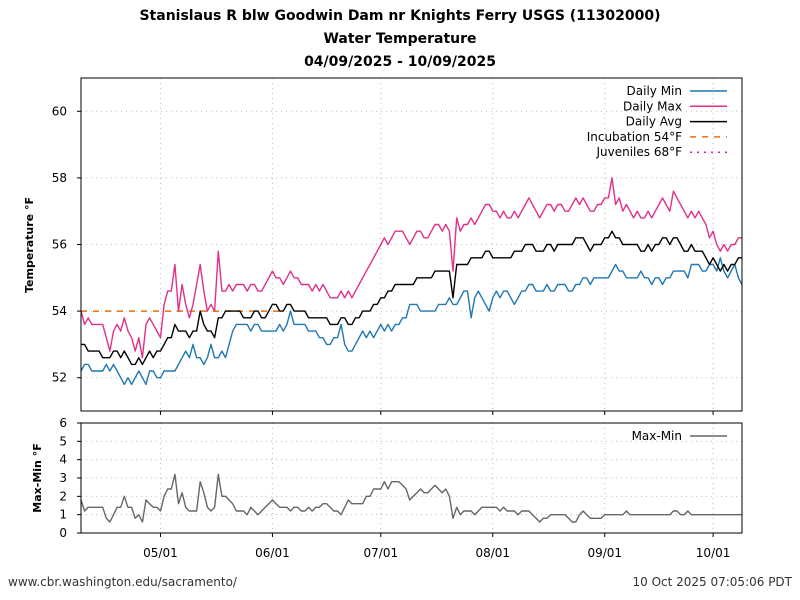 The width and height of the screenshot is (800, 600). Describe the element at coordinates (59, 245) in the screenshot. I see `y-tick-label: 56` at that location.